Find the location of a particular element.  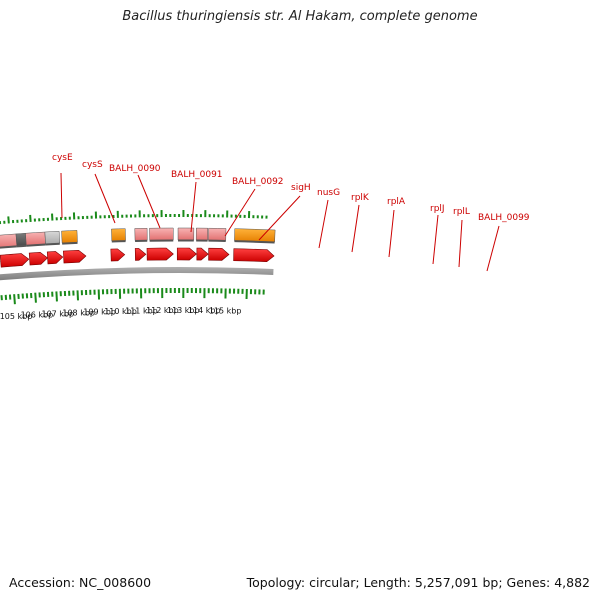

backbone-track is located at coordinates (137, 274).